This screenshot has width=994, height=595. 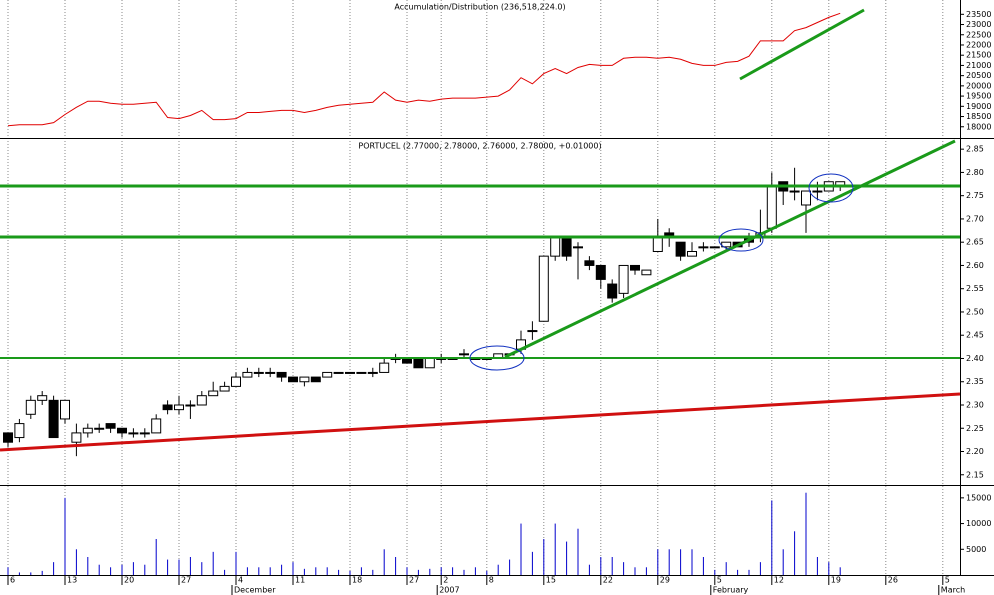 I want to click on y-tick-label: 2.70, so click(x=975, y=218).